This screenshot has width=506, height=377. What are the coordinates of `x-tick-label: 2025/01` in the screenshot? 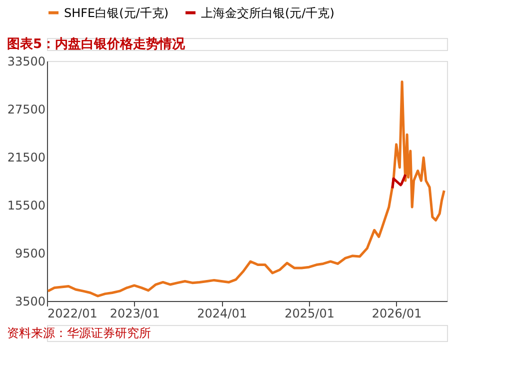 It's located at (309, 313).